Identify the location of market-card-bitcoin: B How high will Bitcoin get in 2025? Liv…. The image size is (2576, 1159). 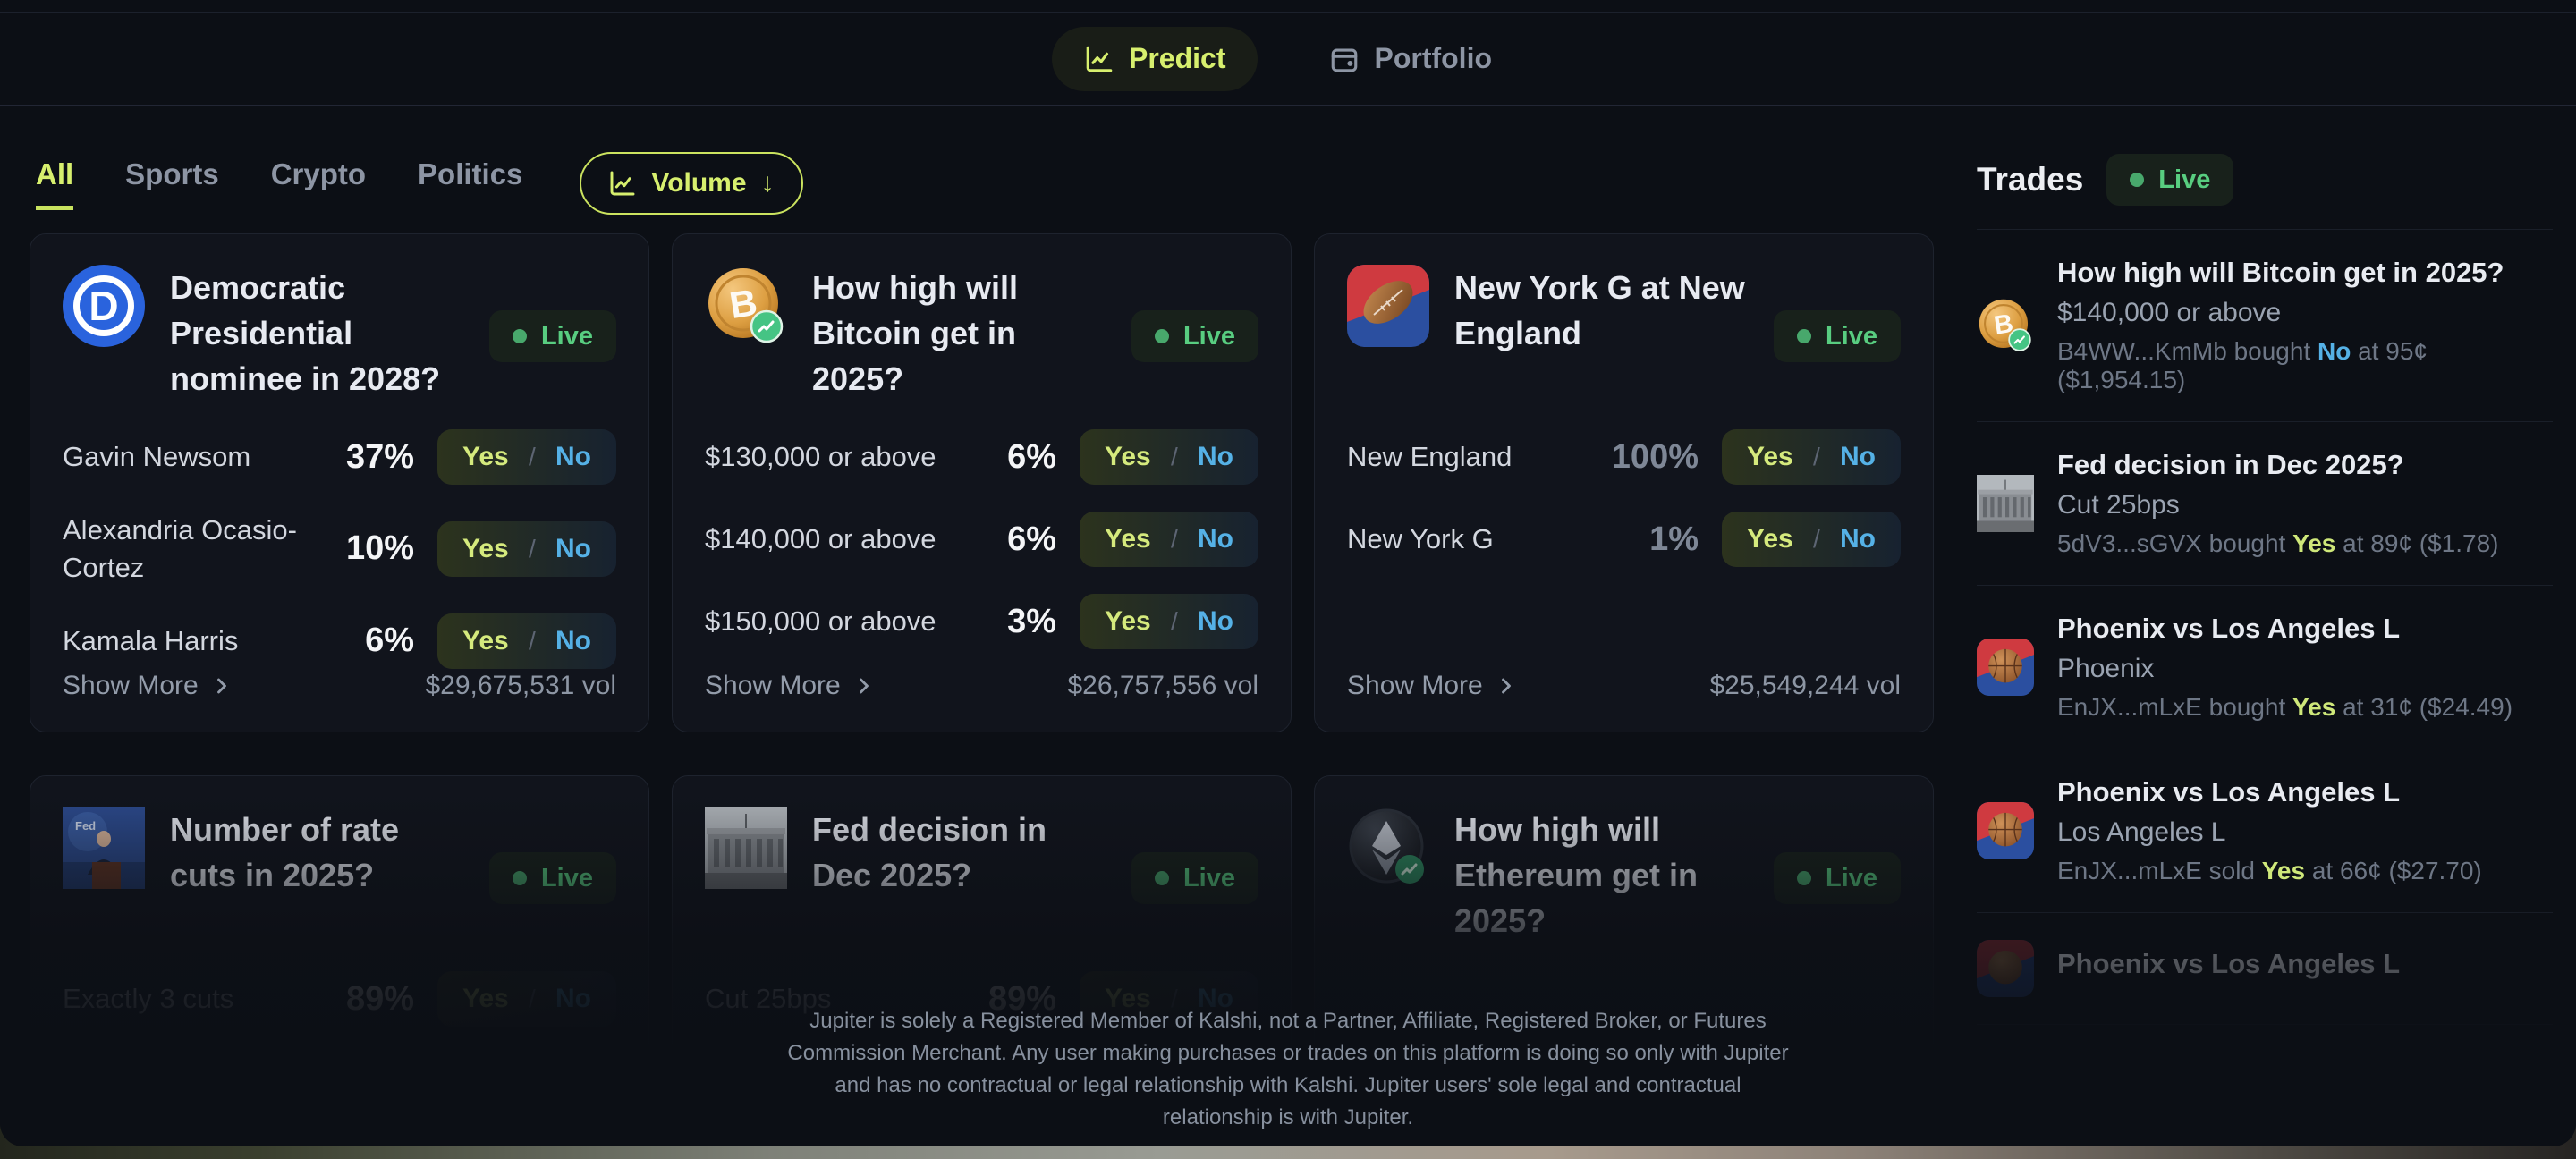
(982, 482).